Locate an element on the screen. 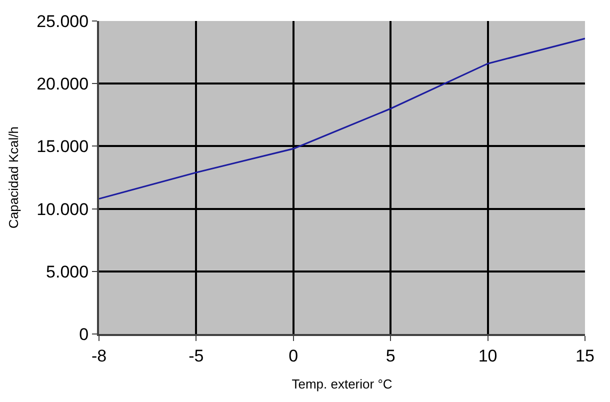  y-tick-label: 25.000 is located at coordinates (62, 21).